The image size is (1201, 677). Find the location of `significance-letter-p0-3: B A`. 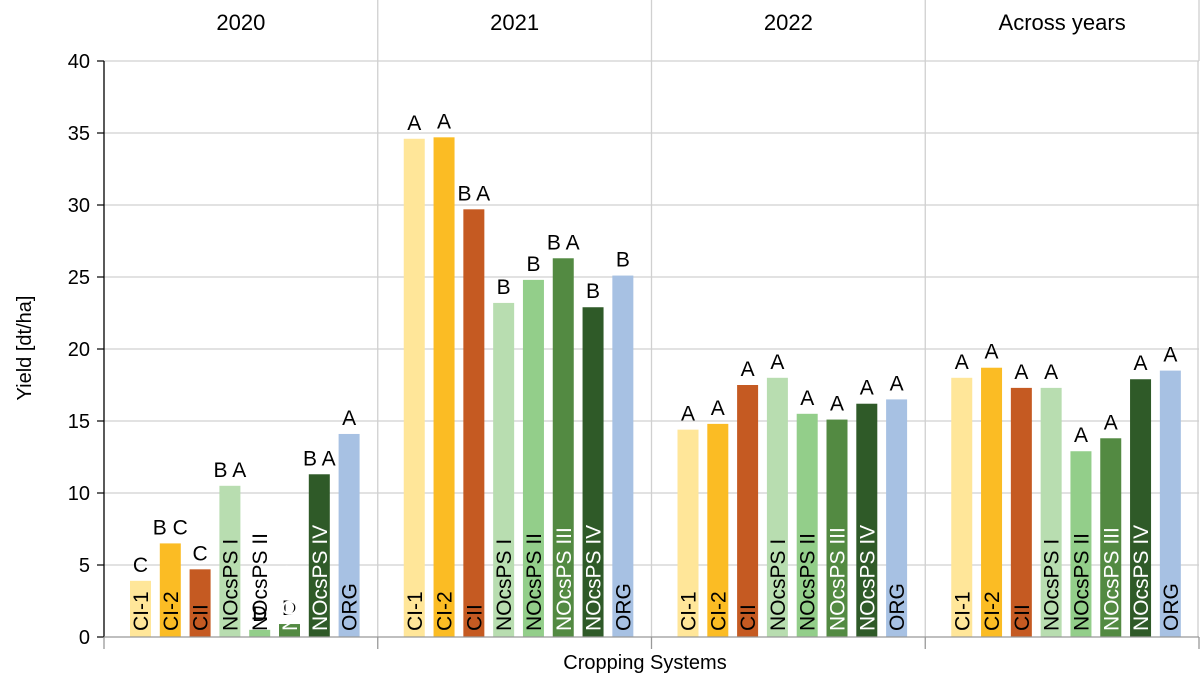

significance-letter-p0-3: B A is located at coordinates (230, 470).